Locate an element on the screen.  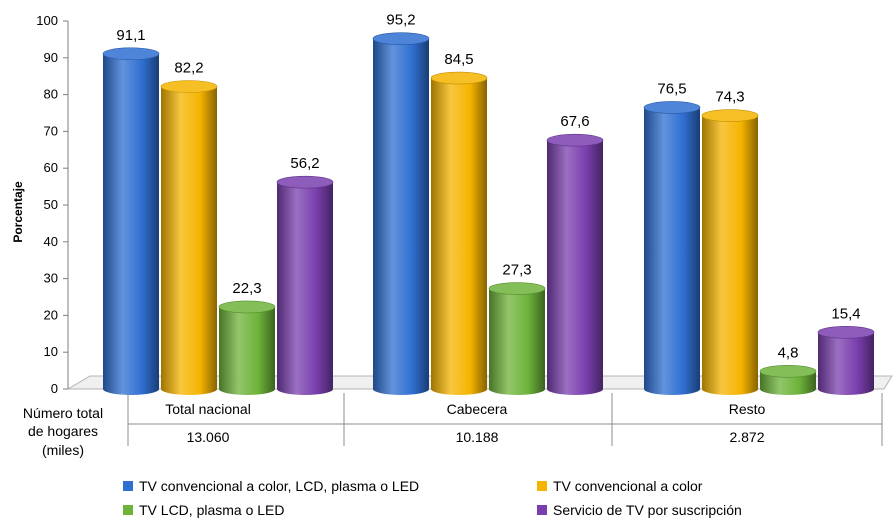
data-label: 95,2 is located at coordinates (400, 20).